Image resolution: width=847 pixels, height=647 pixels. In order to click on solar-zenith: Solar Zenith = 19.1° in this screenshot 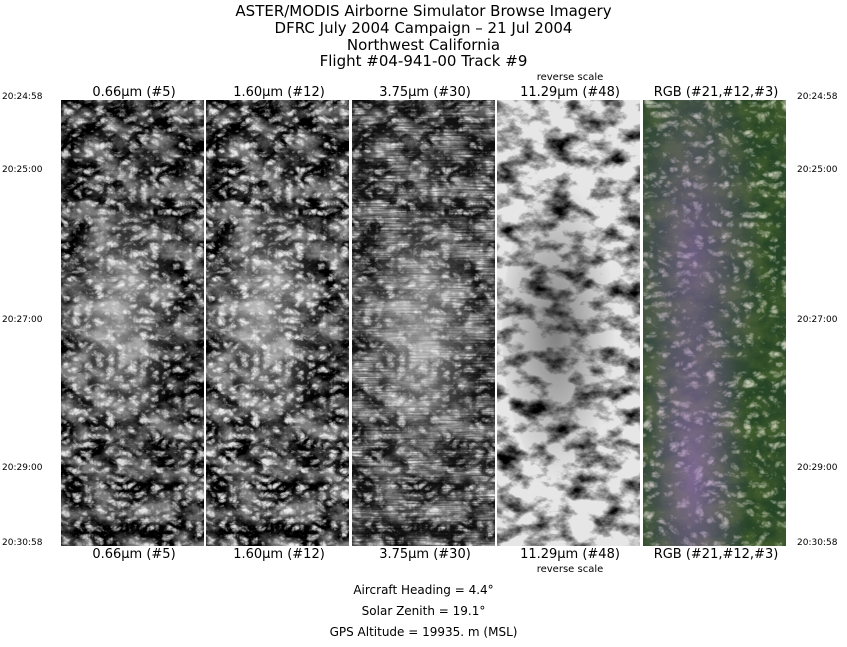, I will do `click(423, 611)`.